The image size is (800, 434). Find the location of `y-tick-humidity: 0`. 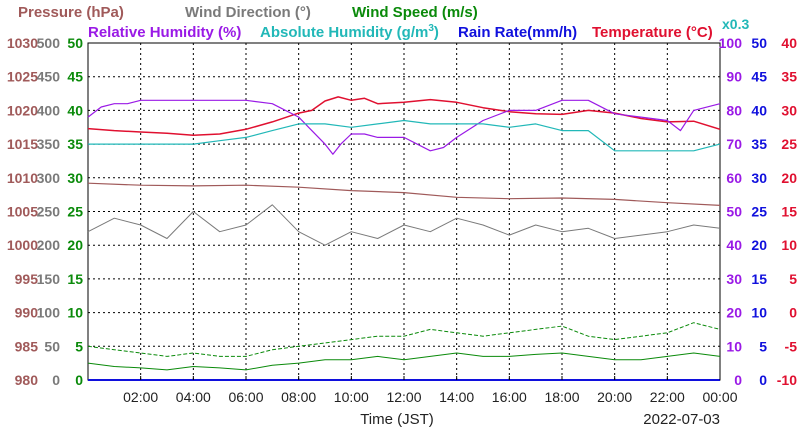

y-tick-humidity: 0 is located at coordinates (738, 380).